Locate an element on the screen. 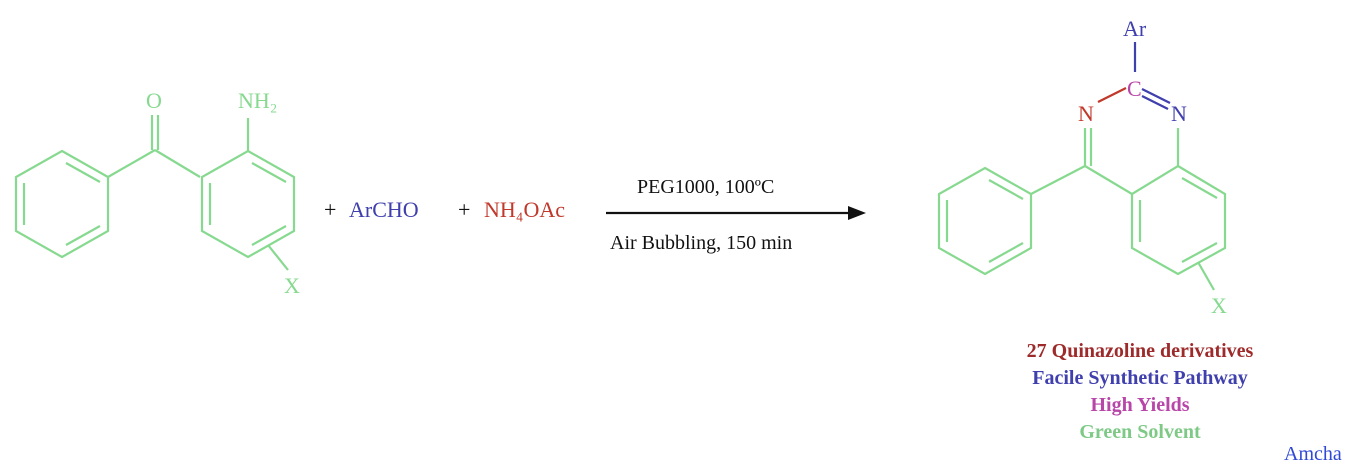 This screenshot has width=1365, height=466. plus-sign-2: + is located at coordinates (464, 209).